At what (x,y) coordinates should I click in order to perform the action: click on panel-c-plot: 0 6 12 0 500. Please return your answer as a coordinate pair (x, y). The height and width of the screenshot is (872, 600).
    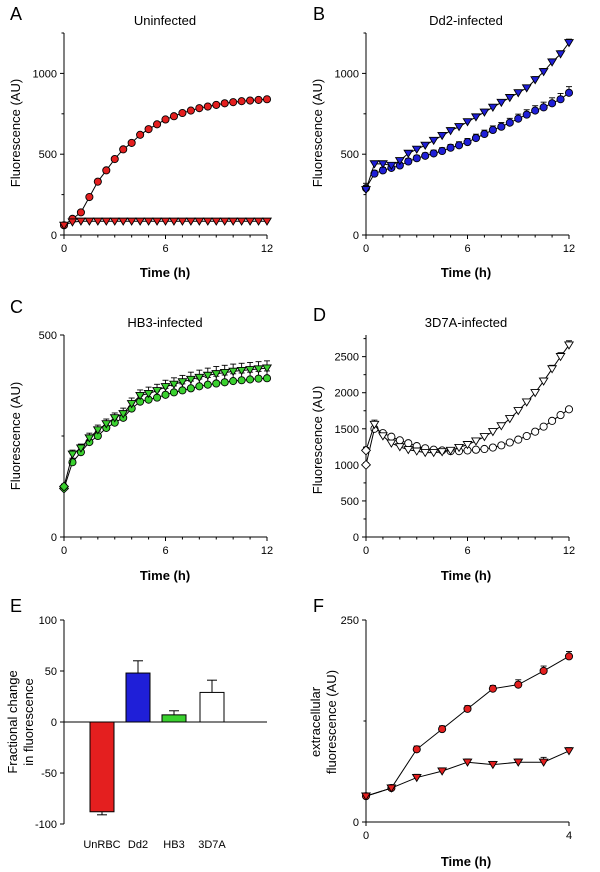
    Looking at the image, I should click on (156, 443).